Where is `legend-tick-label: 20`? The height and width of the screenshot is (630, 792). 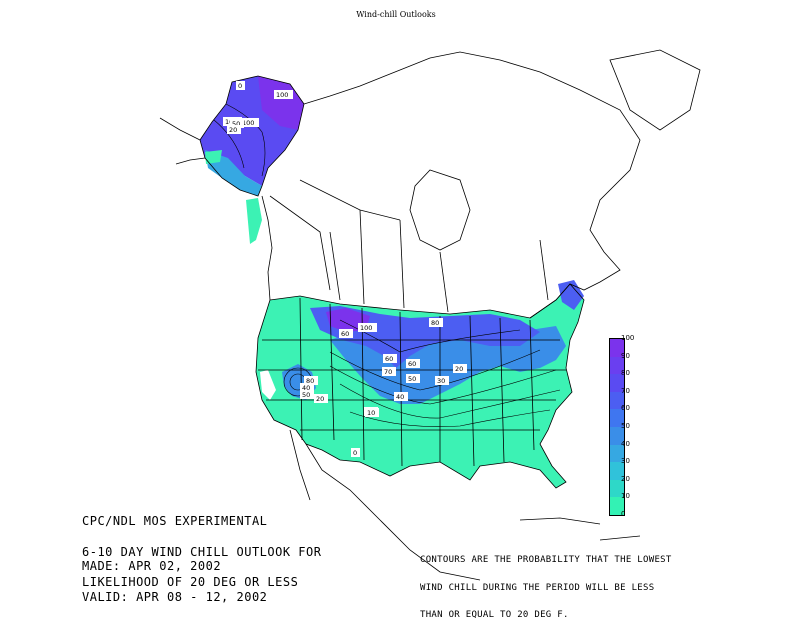 legend-tick-label: 20 is located at coordinates (625, 478).